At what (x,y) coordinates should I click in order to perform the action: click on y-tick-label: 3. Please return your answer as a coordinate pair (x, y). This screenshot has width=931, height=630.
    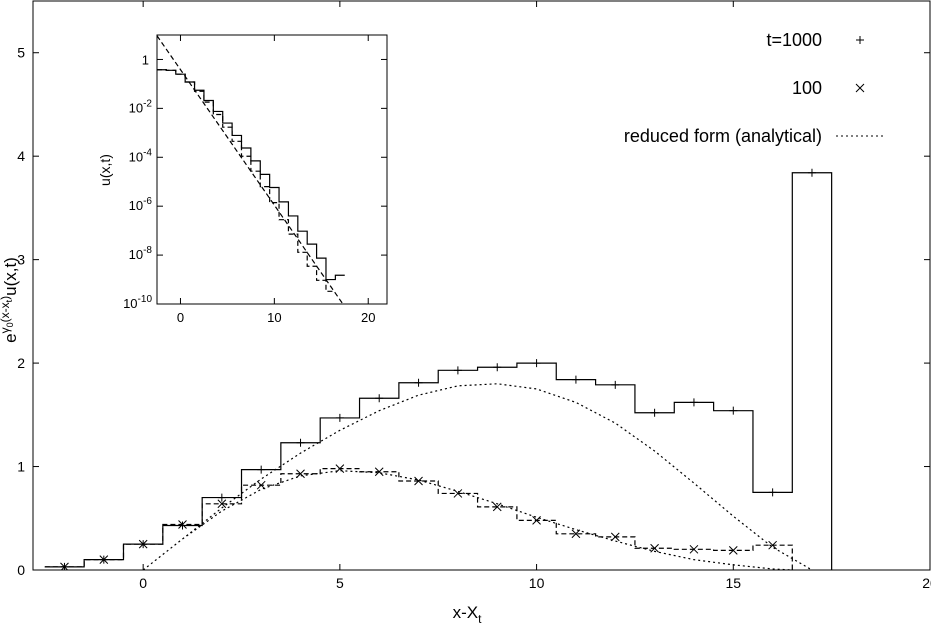
    Looking at the image, I should click on (21, 260).